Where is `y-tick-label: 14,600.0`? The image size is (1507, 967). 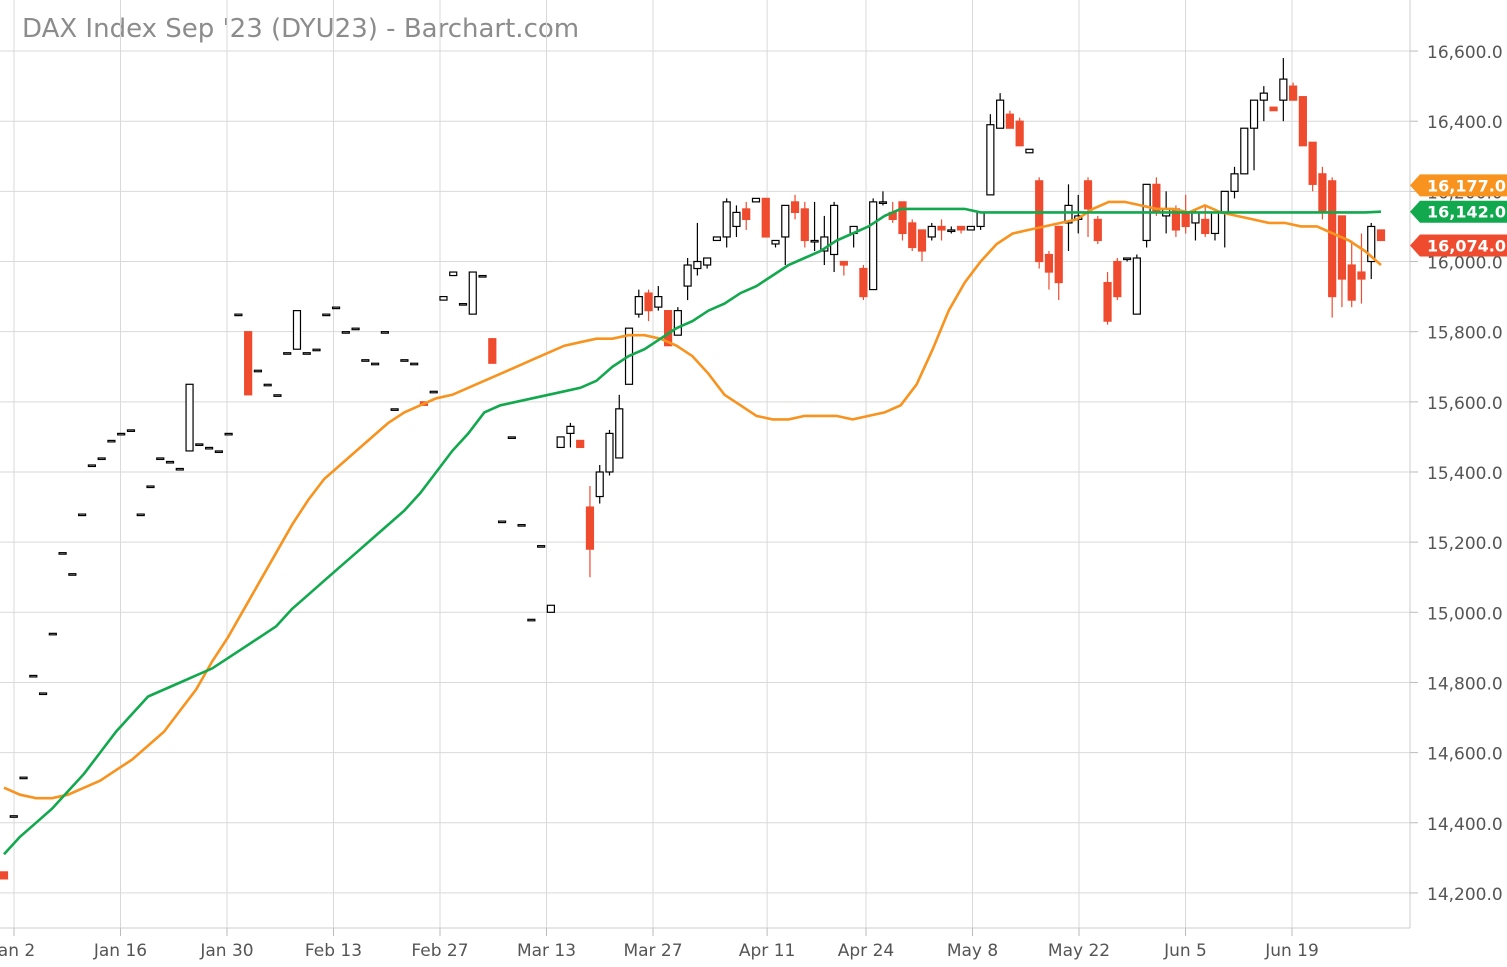
y-tick-label: 14,600.0 is located at coordinates (1465, 755).